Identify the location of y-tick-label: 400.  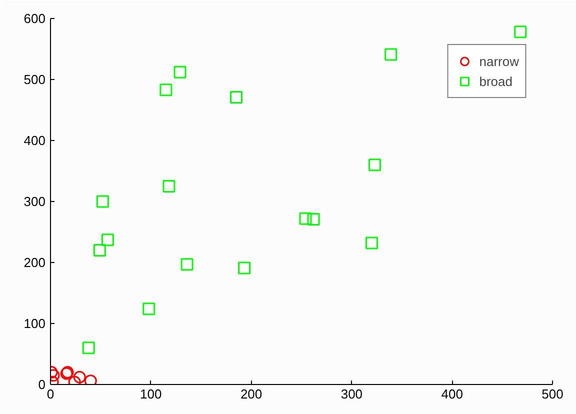
(35, 140).